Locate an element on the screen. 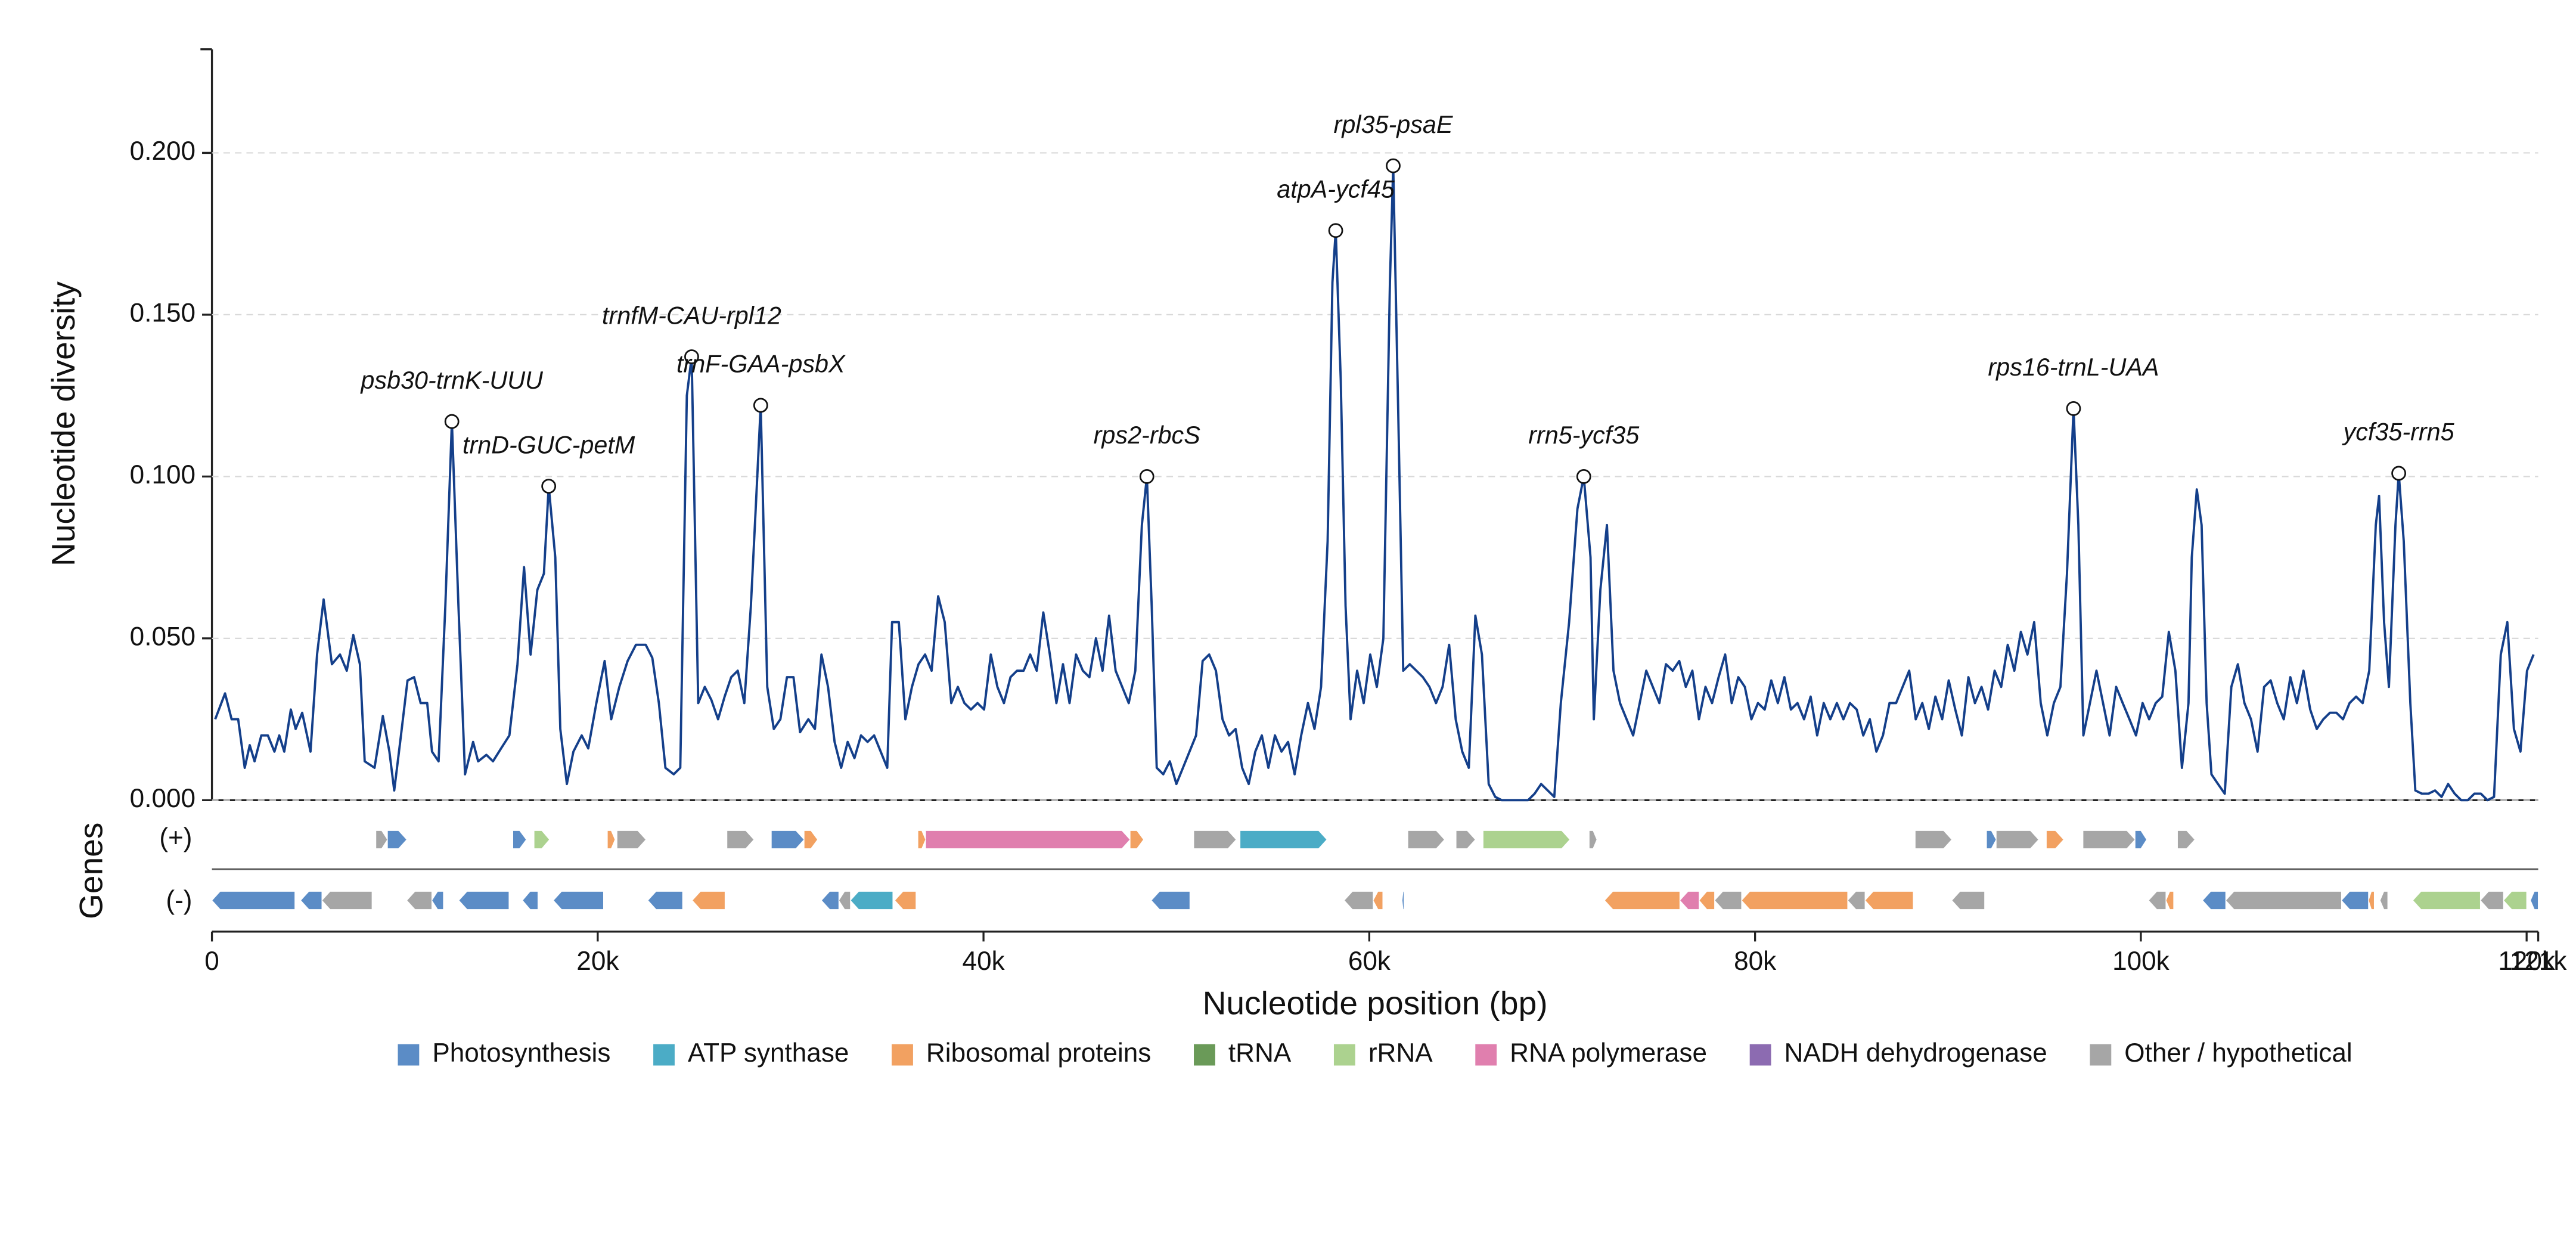  peak-annotation: psb30-trnK-UUU is located at coordinates (452, 380).